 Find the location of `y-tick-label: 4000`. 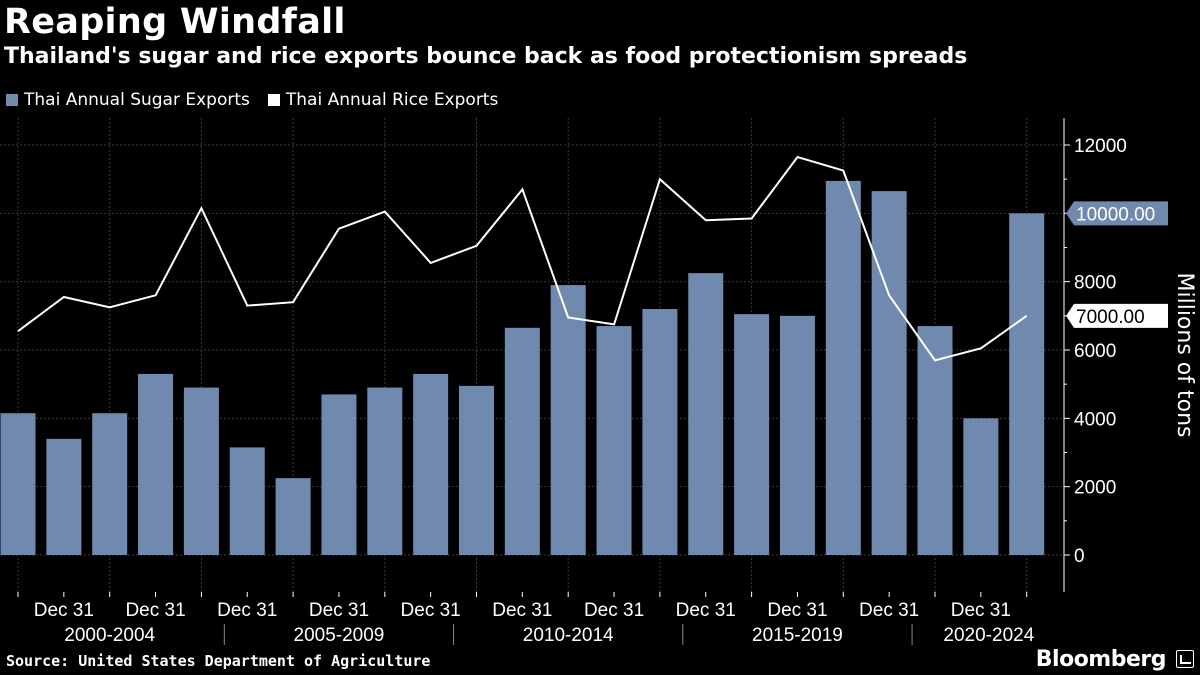

y-tick-label: 4000 is located at coordinates (1095, 419).